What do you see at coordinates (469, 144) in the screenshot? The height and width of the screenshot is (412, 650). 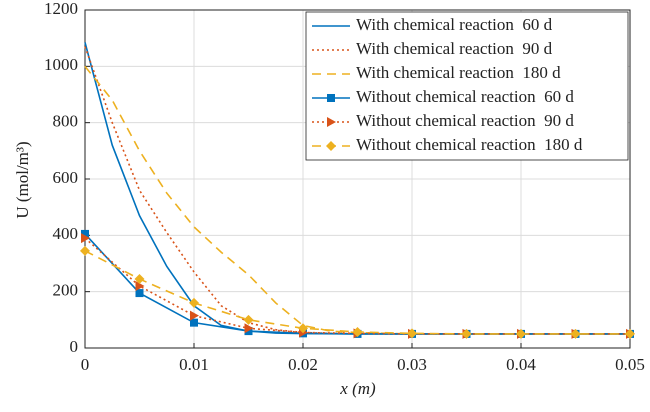 I see `legend-label: Without chemical reaction 180 d` at bounding box center [469, 144].